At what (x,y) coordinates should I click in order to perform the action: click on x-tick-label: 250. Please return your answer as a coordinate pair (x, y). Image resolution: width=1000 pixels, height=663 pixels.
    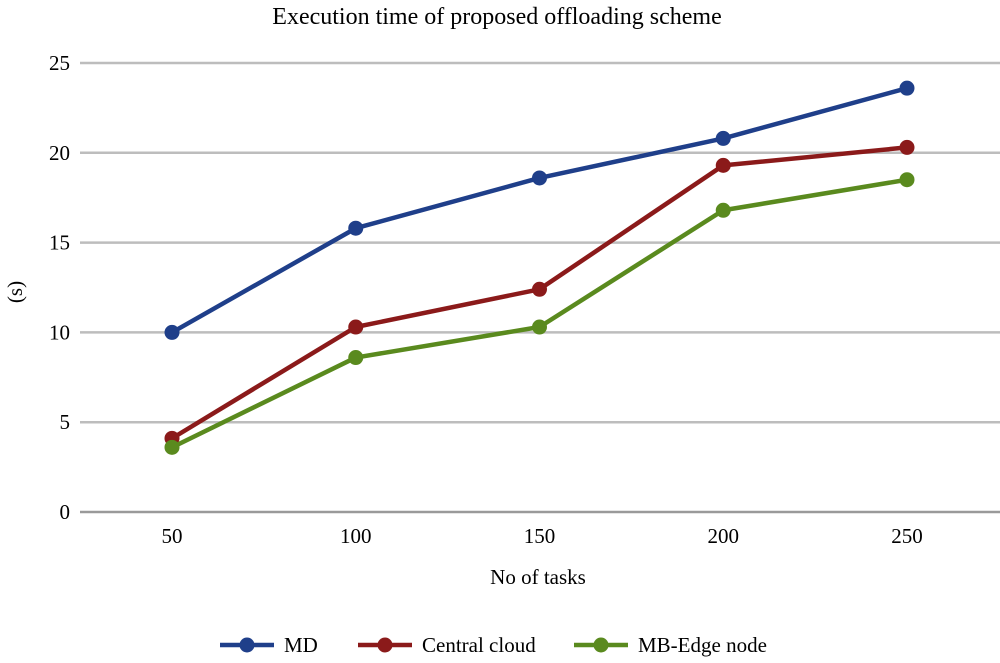
    Looking at the image, I should click on (907, 536).